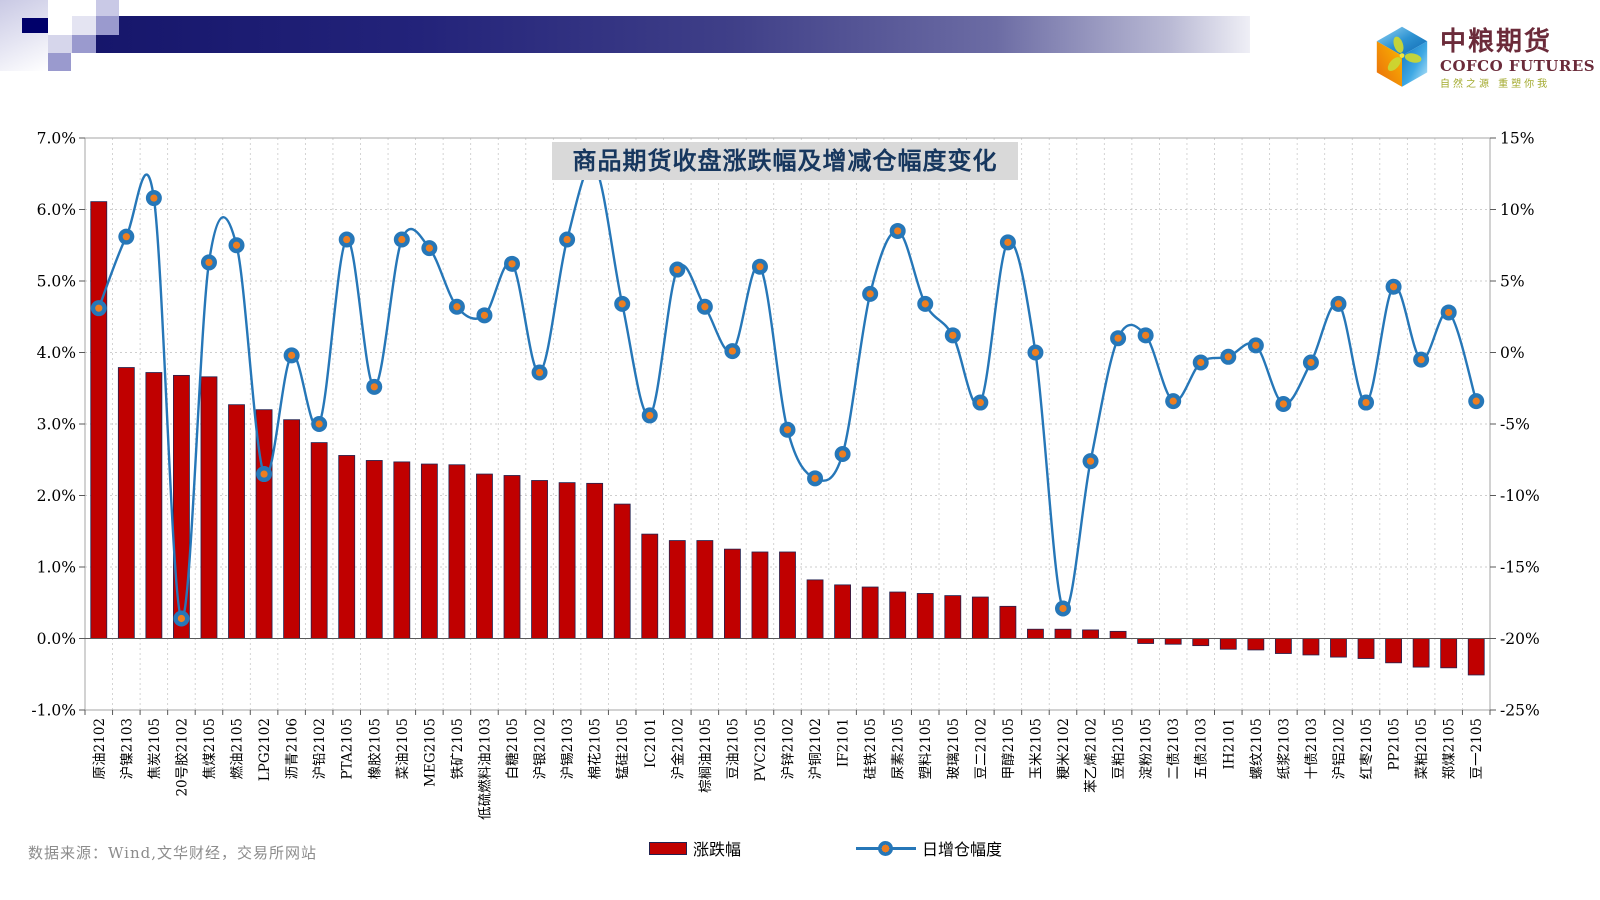  I want to click on header-decoration, so click(800, 55).